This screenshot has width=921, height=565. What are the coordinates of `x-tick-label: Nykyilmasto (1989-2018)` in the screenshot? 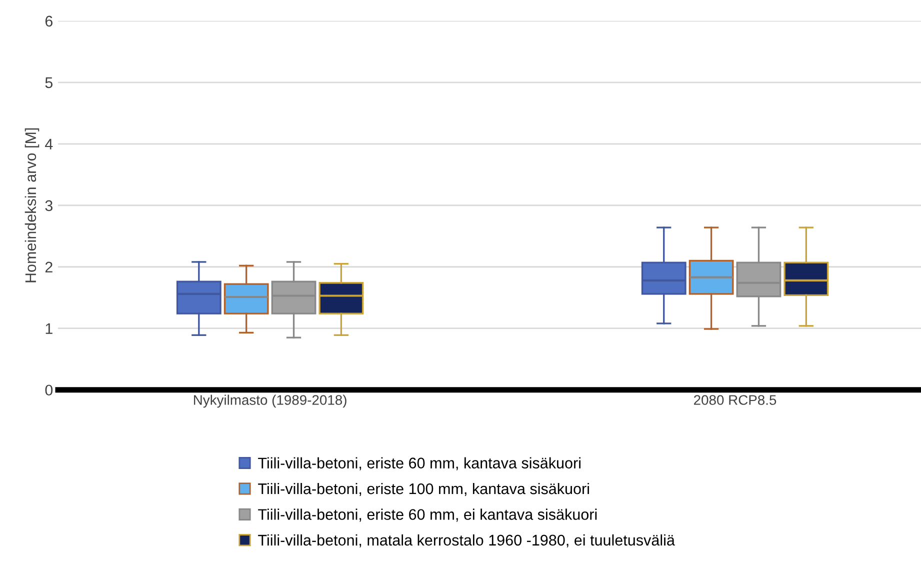 It's located at (270, 401).